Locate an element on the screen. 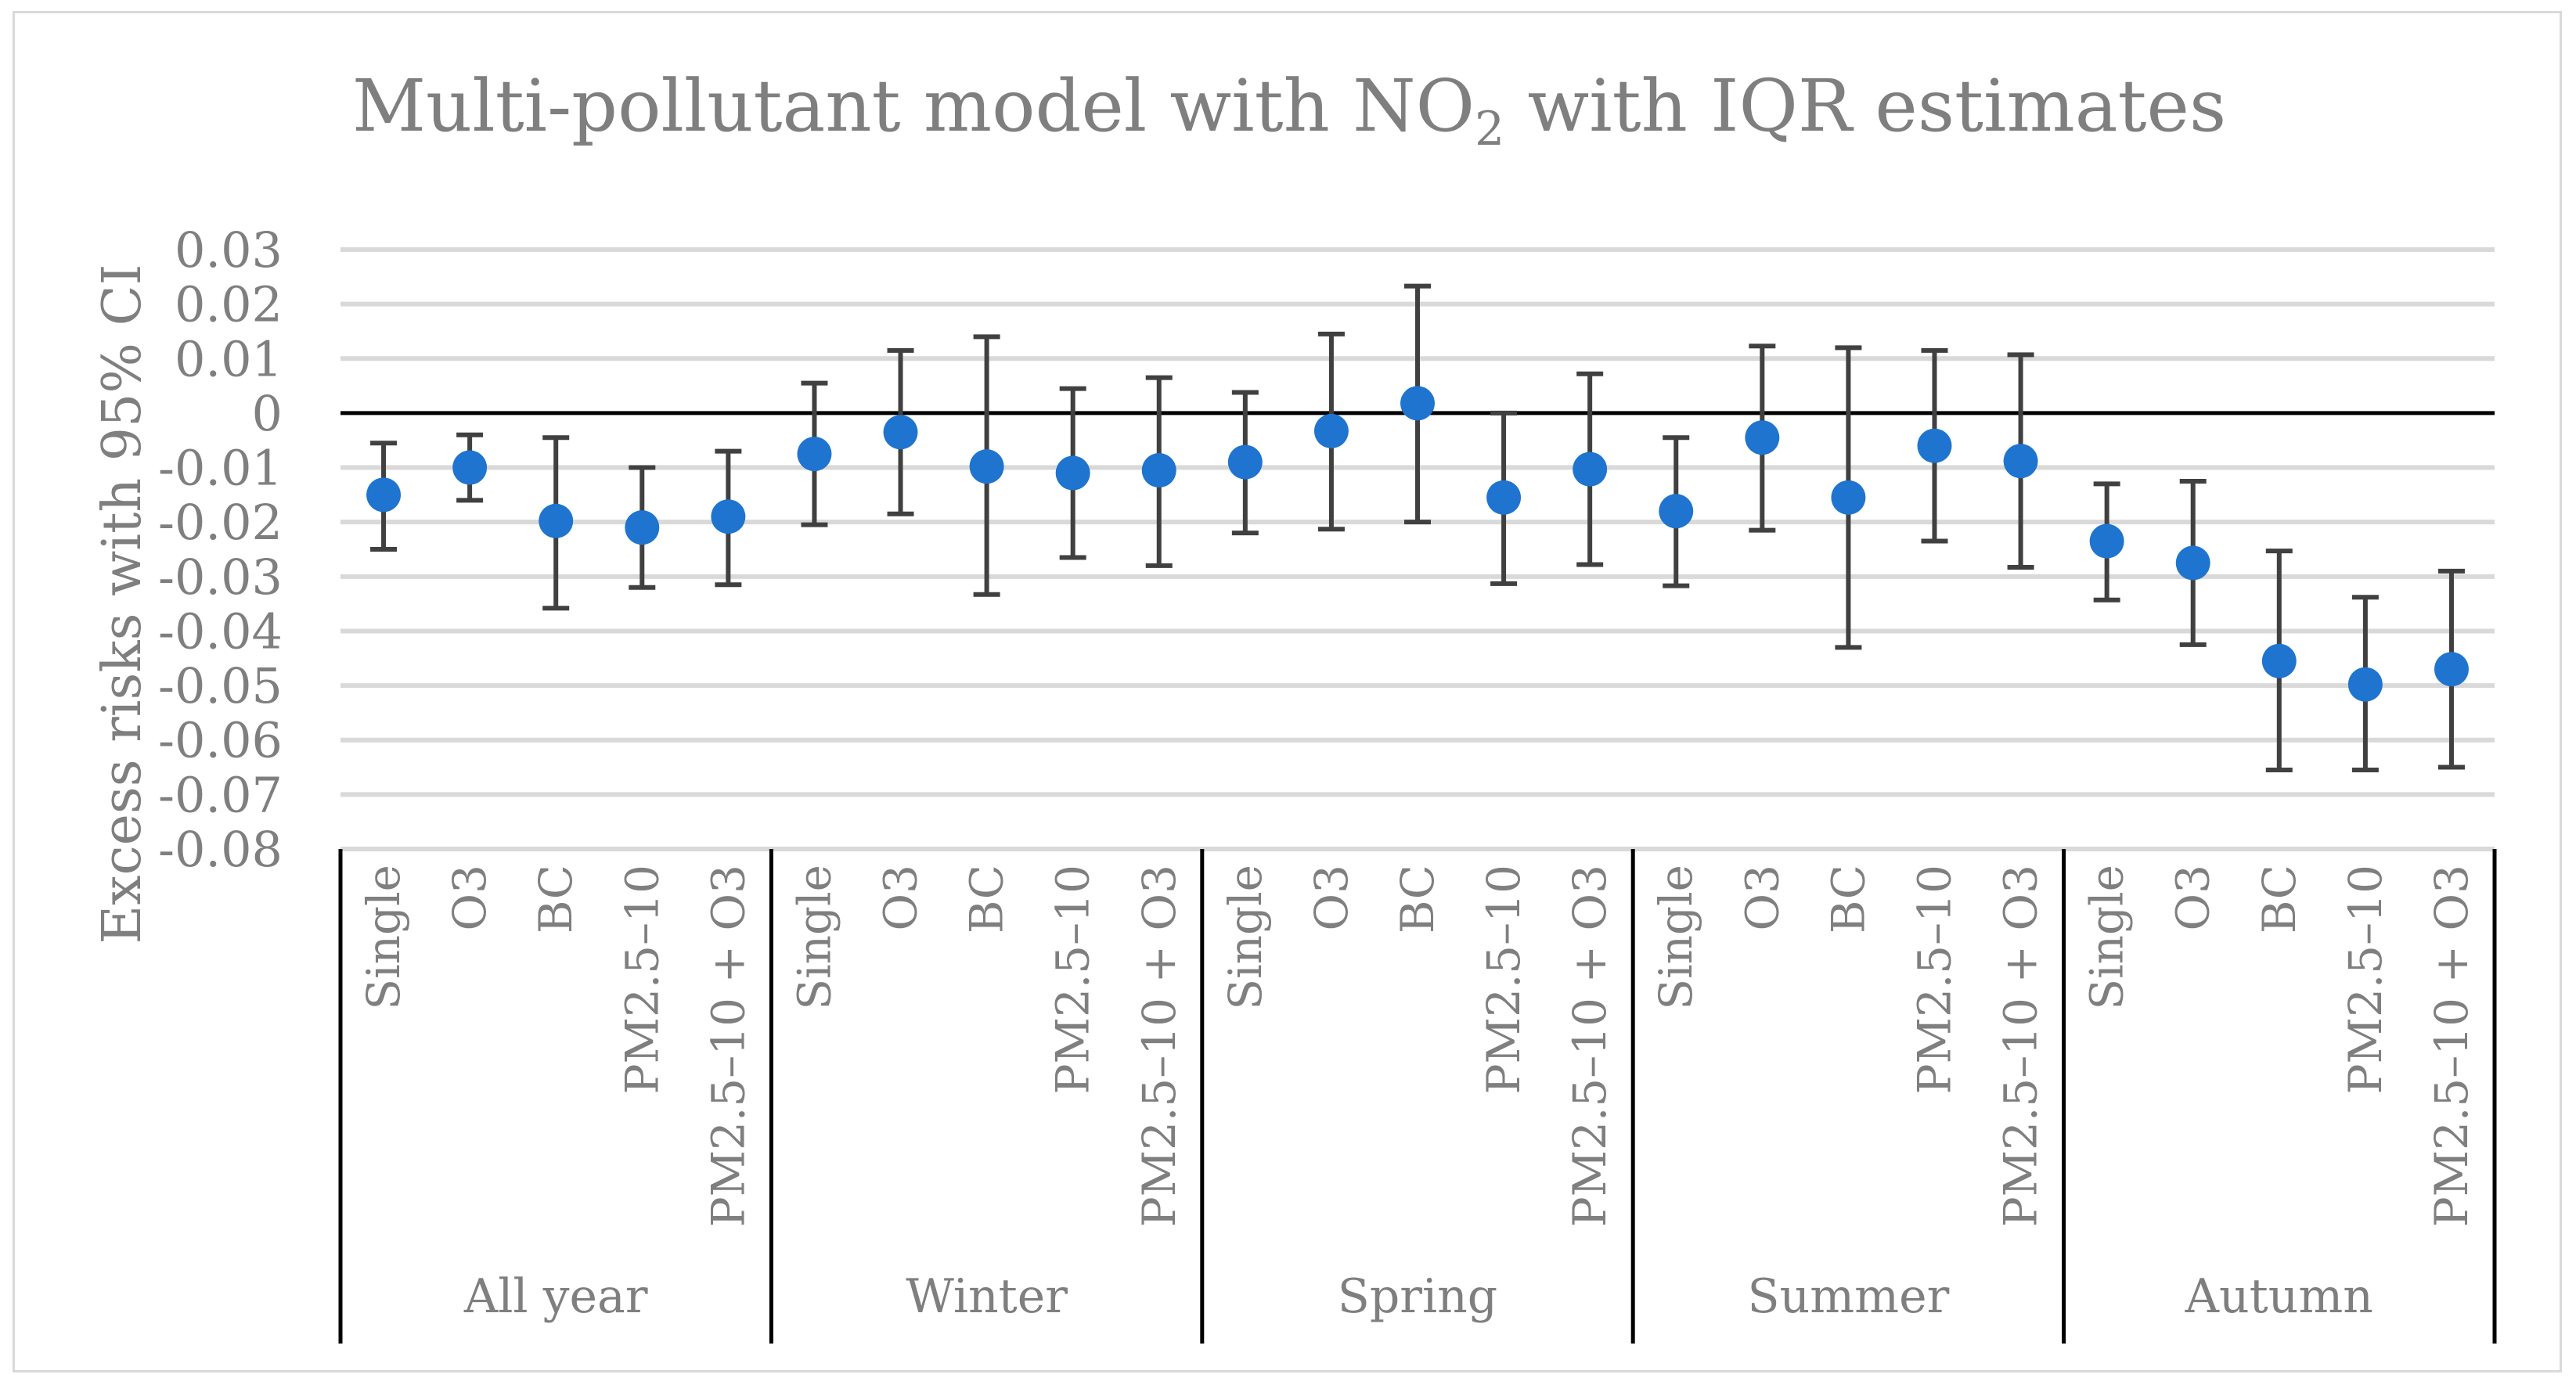 The height and width of the screenshot is (1385, 2576). group-labels: All year Winter Spring Summer Autumn is located at coordinates (1418, 1296).